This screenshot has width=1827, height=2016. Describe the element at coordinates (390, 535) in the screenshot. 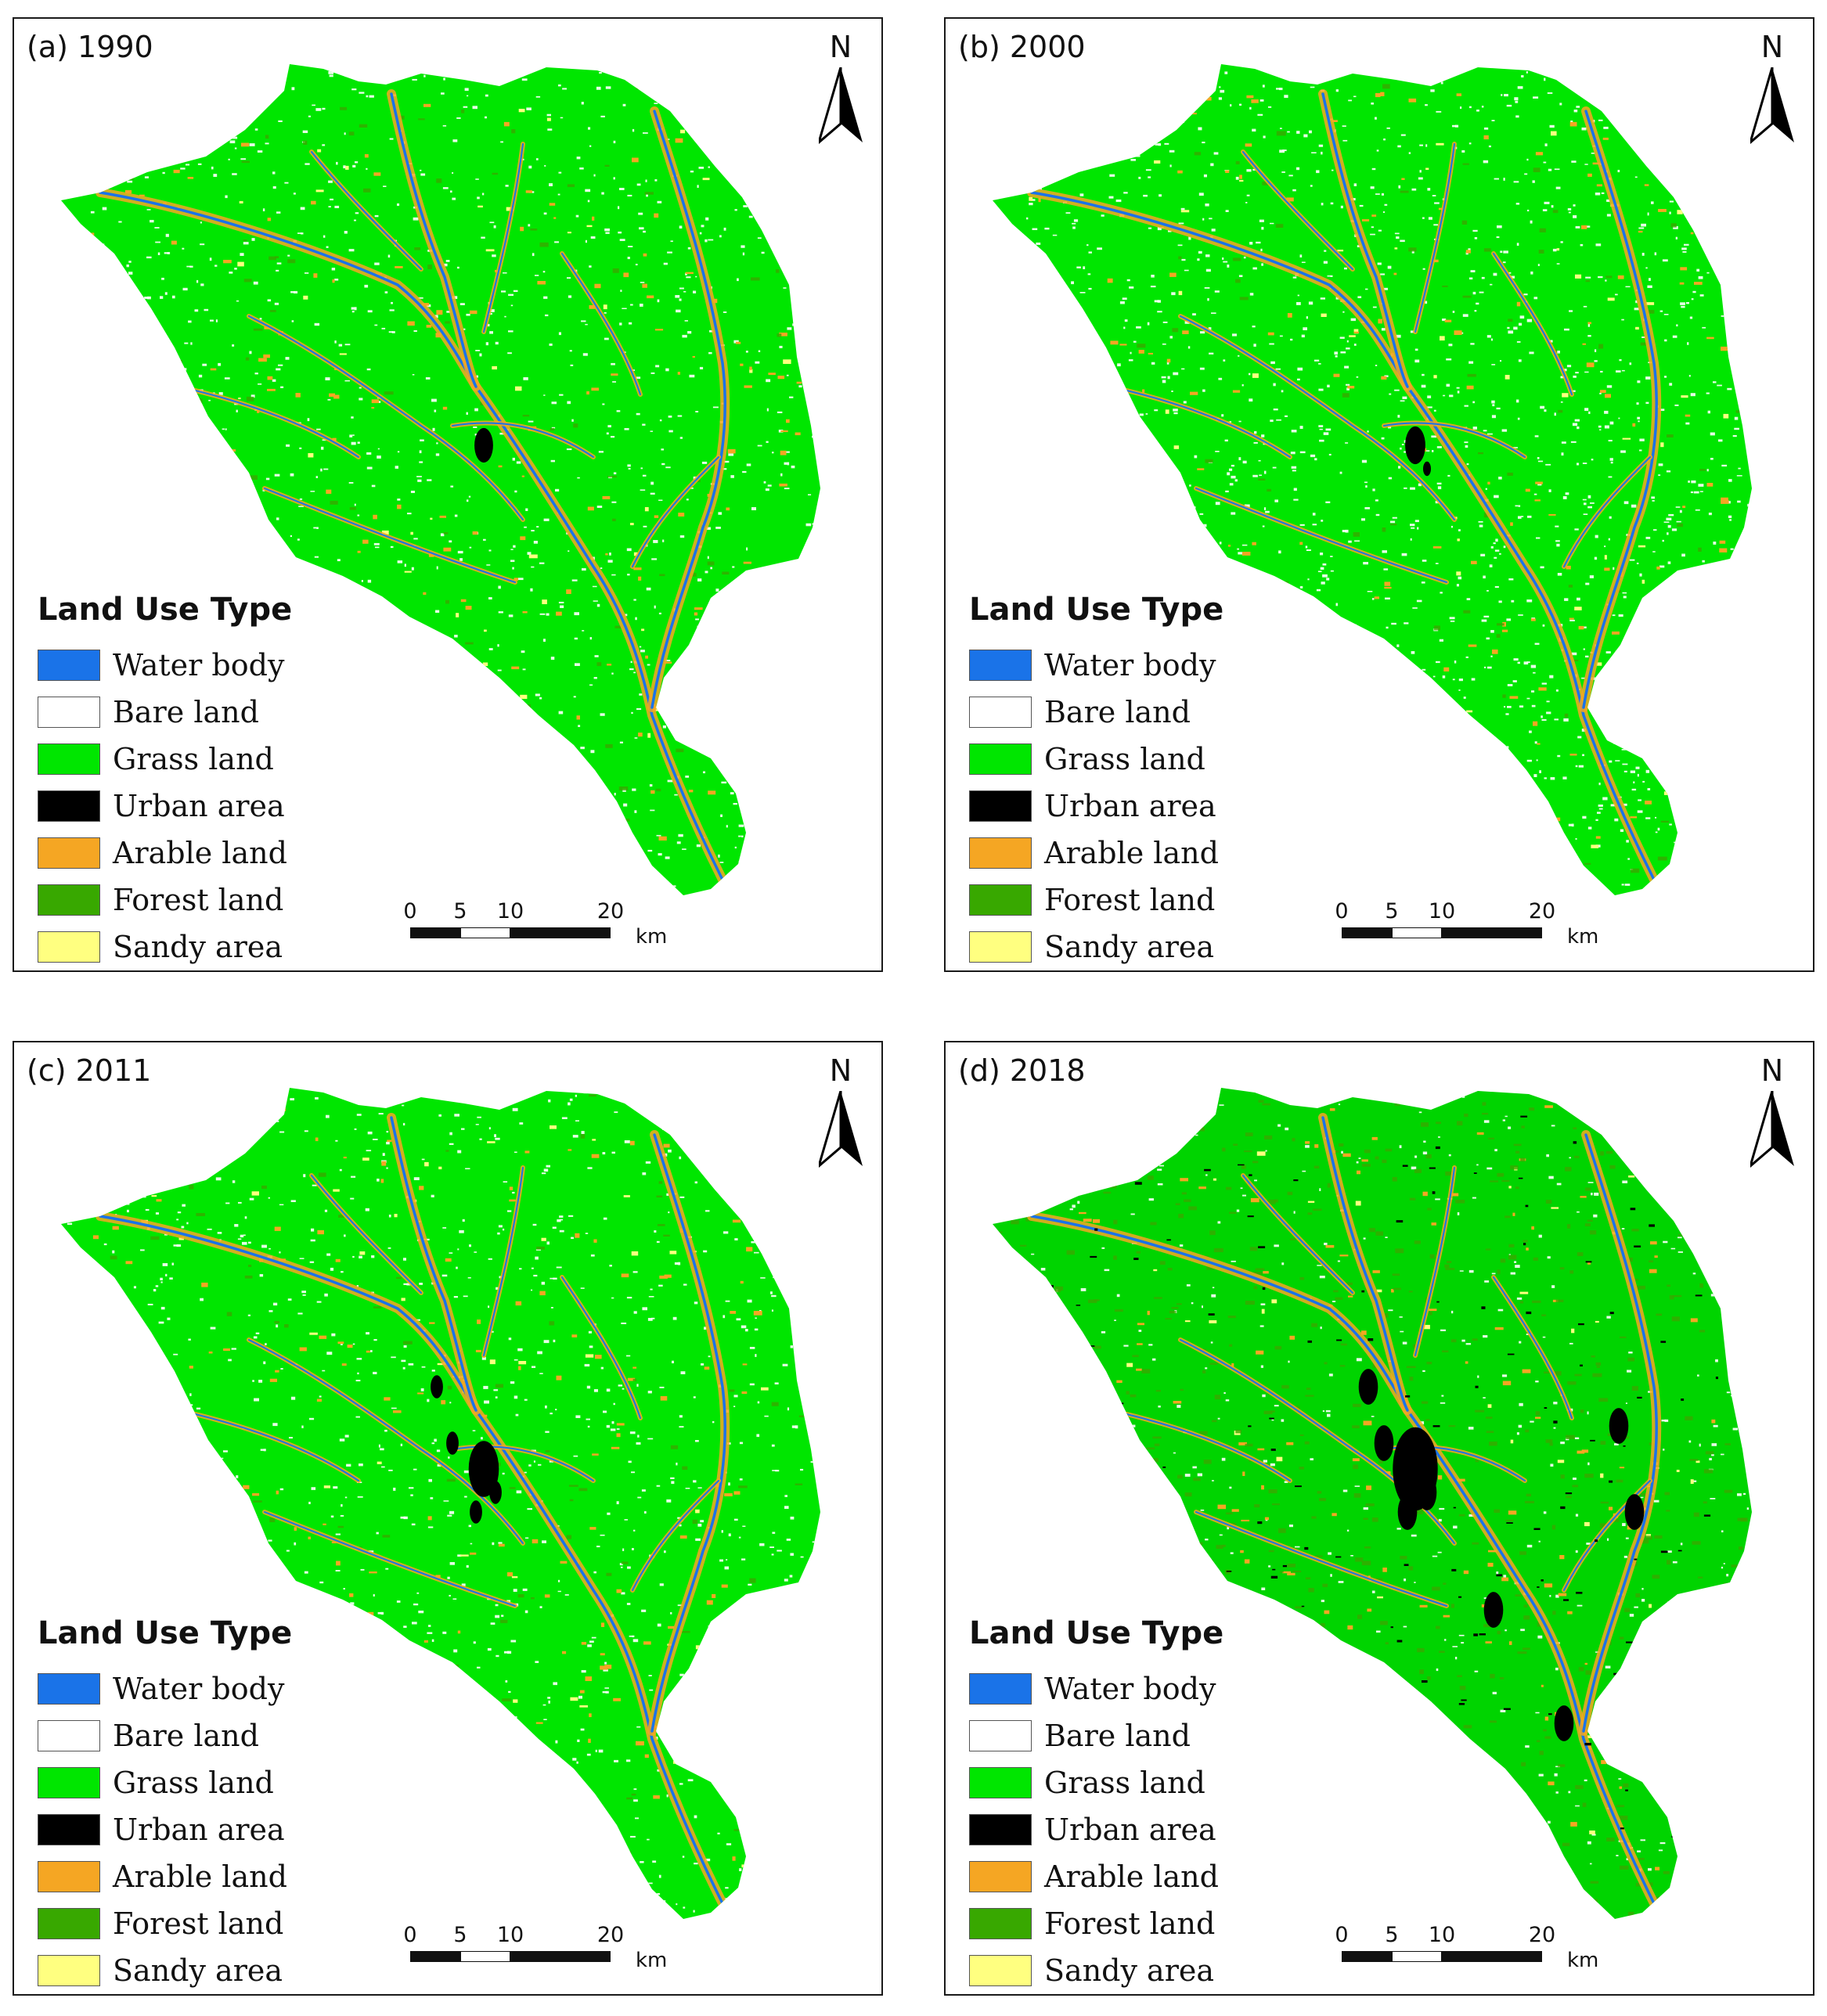

I see `river-line` at that location.